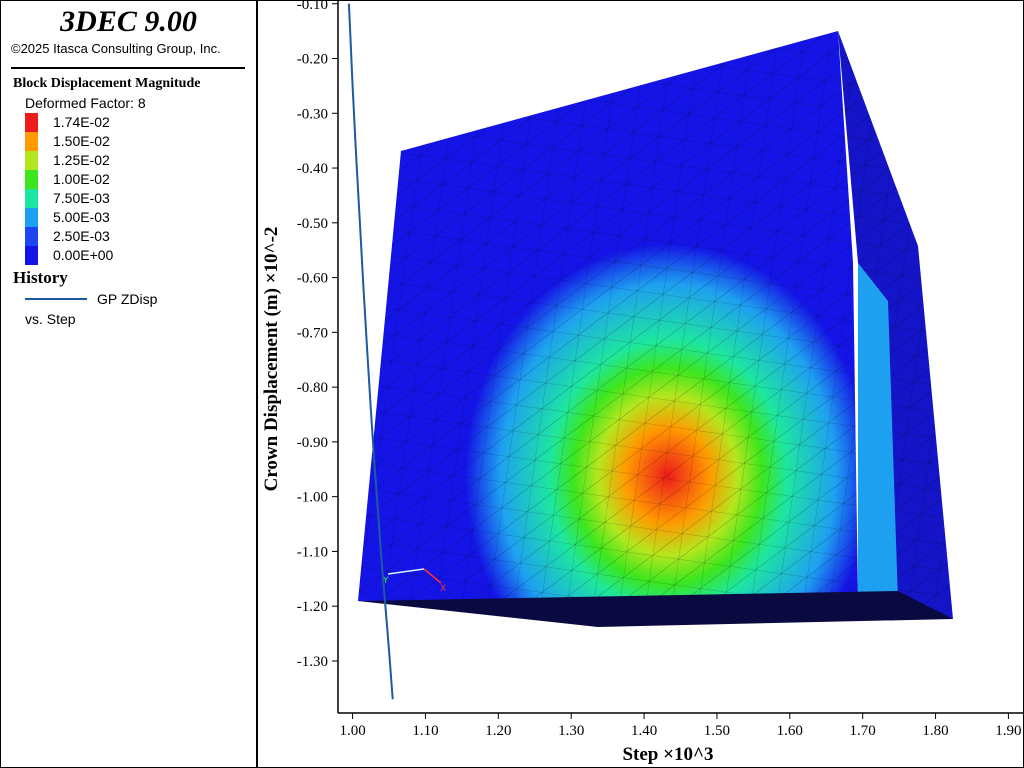 Image resolution: width=1024 pixels, height=768 pixels. What do you see at coordinates (312, 662) in the screenshot?
I see `y-tick-label: -1.30` at bounding box center [312, 662].